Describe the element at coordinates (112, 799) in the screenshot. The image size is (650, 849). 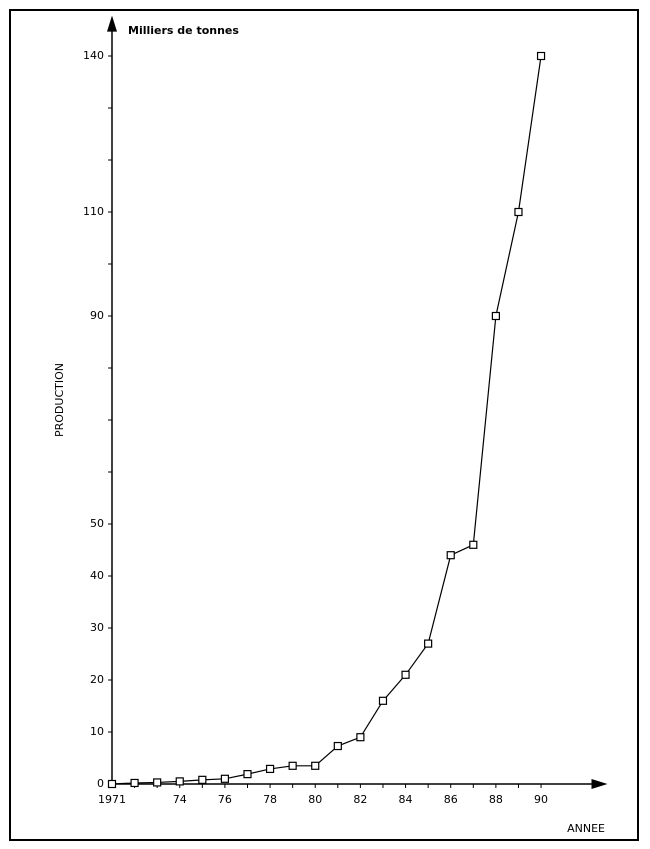
I see `x-tick-label: 1971` at that location.